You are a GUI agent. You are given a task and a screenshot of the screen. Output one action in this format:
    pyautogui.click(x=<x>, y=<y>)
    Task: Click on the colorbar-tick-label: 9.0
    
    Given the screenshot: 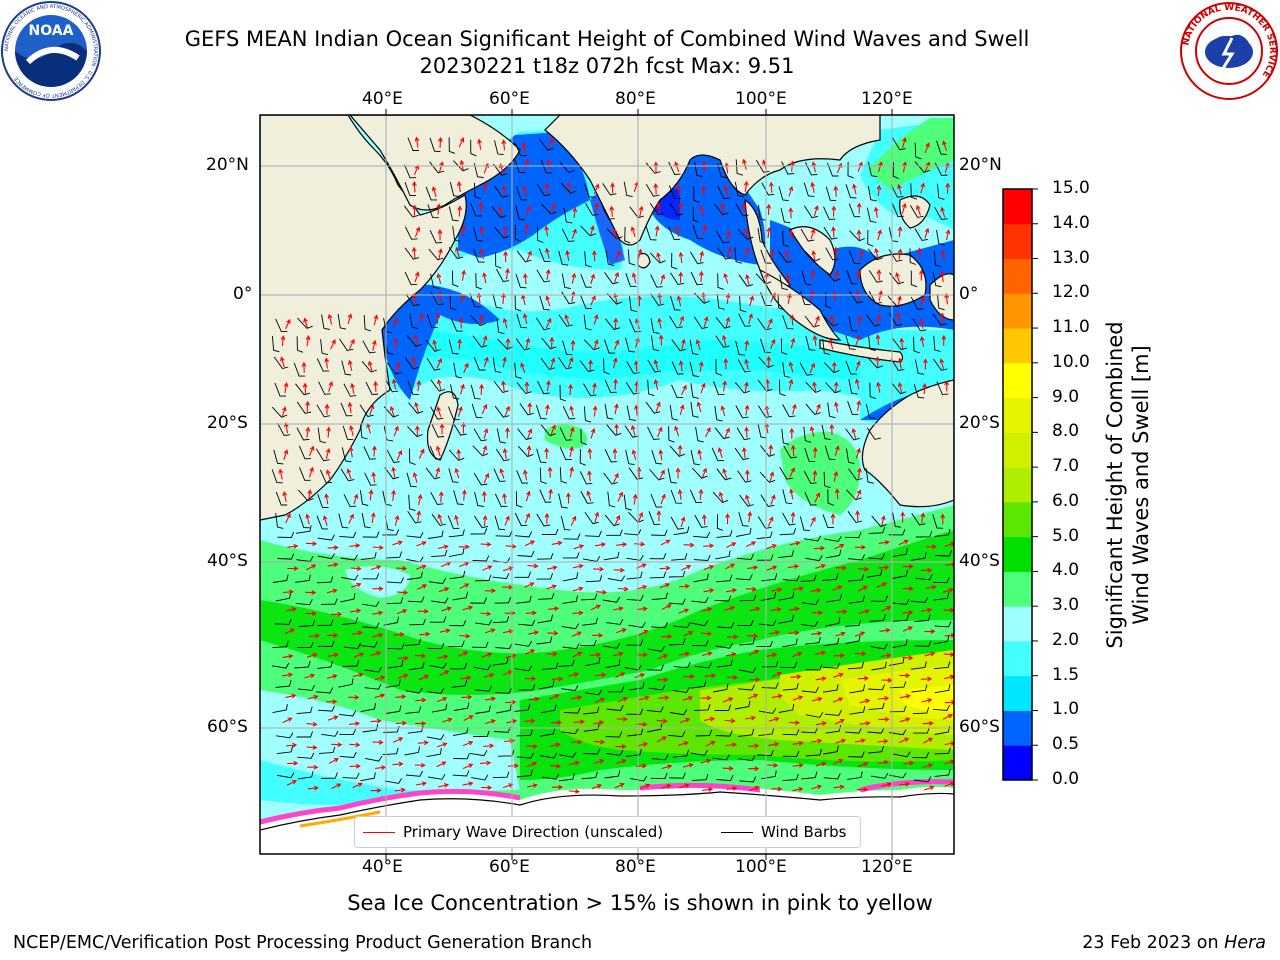 What is the action you would take?
    pyautogui.click(x=1066, y=396)
    